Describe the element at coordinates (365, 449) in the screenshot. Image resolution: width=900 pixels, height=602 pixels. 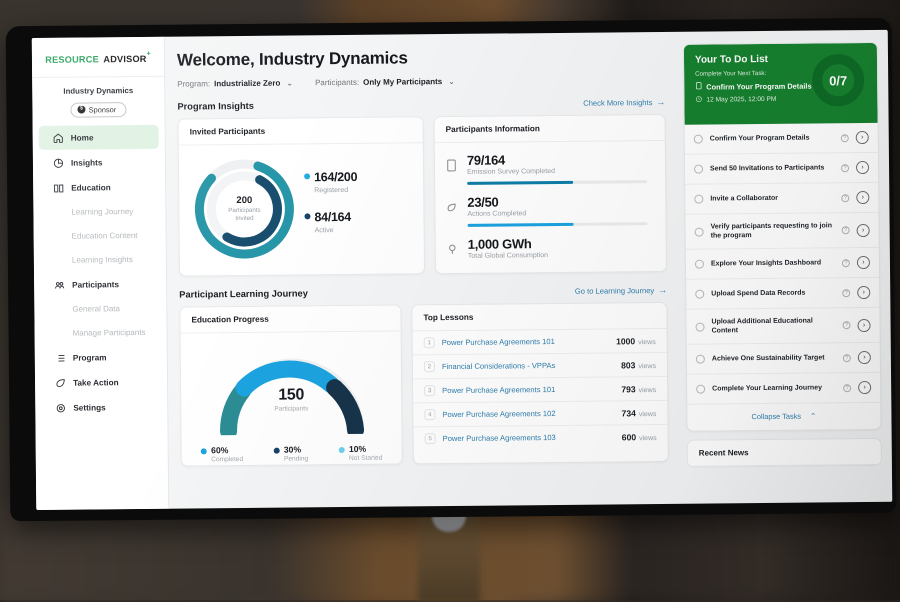
I see `legend-percent: 10%` at that location.